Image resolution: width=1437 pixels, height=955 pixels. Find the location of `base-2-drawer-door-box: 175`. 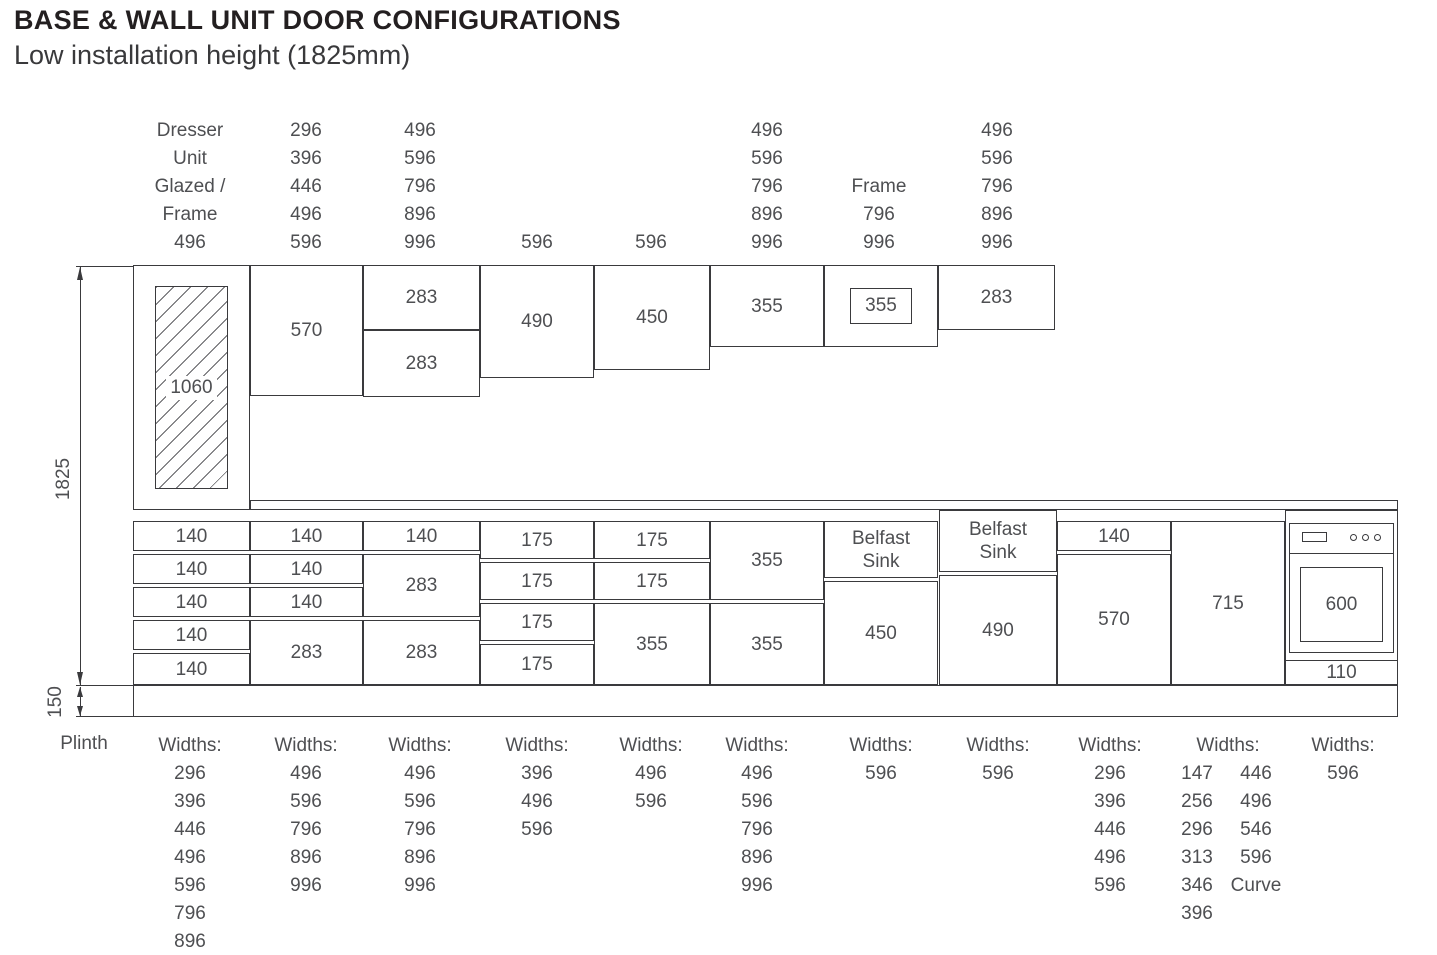

base-2-drawer-door-box: 175 is located at coordinates (652, 540).